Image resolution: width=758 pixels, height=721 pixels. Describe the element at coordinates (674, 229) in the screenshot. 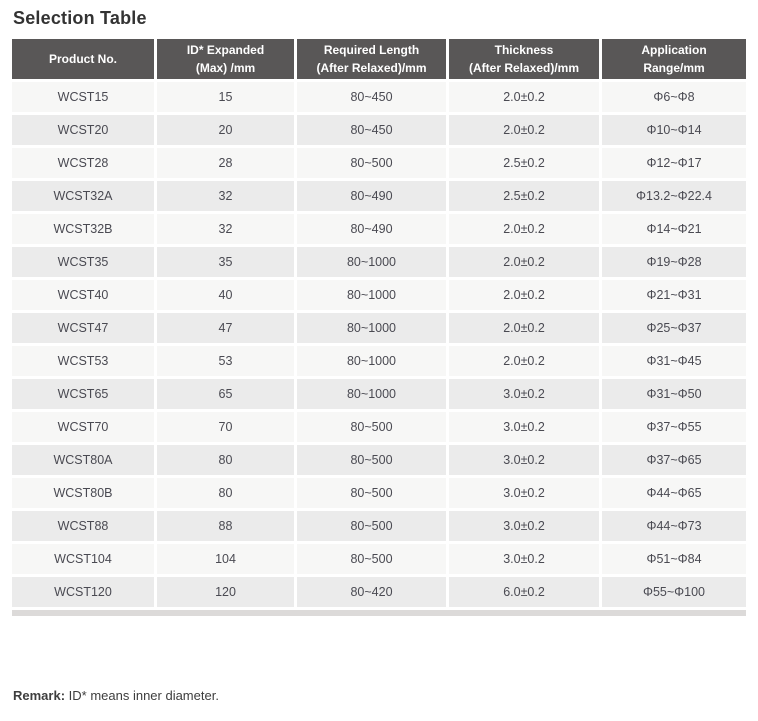

I see `cell-application-range: Φ14~Φ21` at that location.